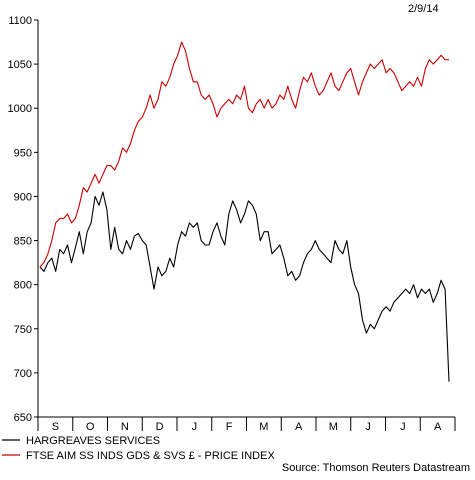 This screenshot has width=475, height=480. What do you see at coordinates (160, 427) in the screenshot?
I see `x-tick-label: D` at bounding box center [160, 427].